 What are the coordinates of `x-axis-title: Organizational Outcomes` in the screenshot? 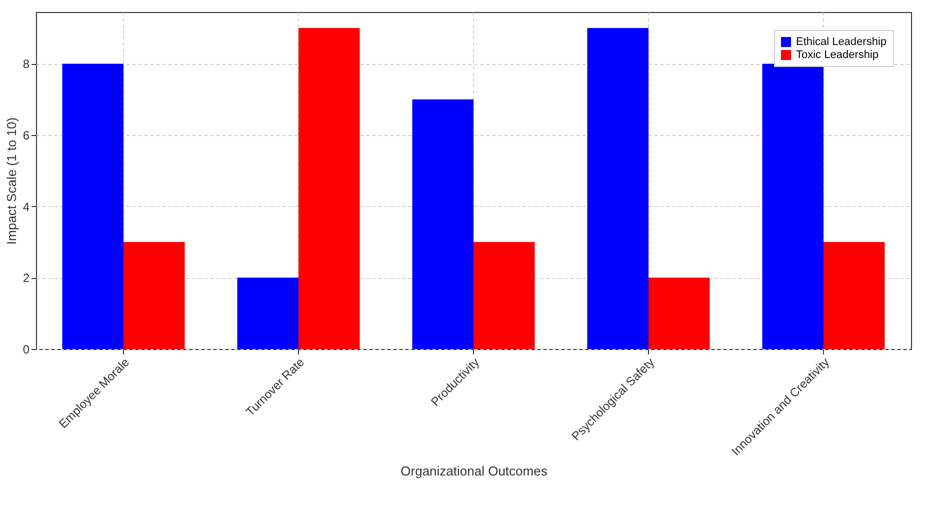 It's located at (474, 471).